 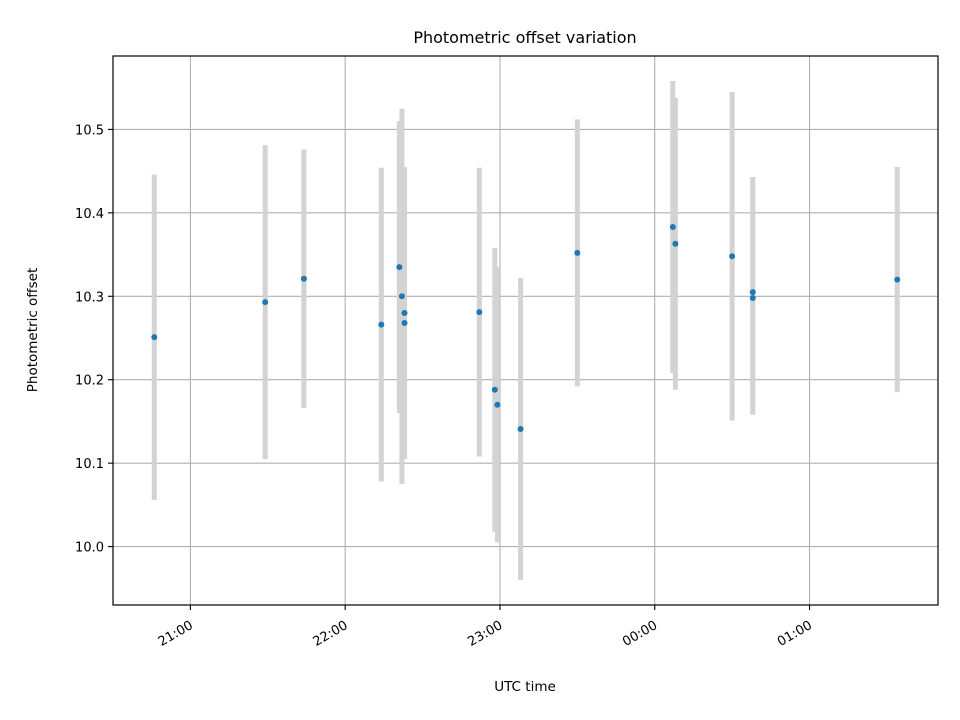 What do you see at coordinates (89, 297) in the screenshot?
I see `y-tick-label: 10.3` at bounding box center [89, 297].